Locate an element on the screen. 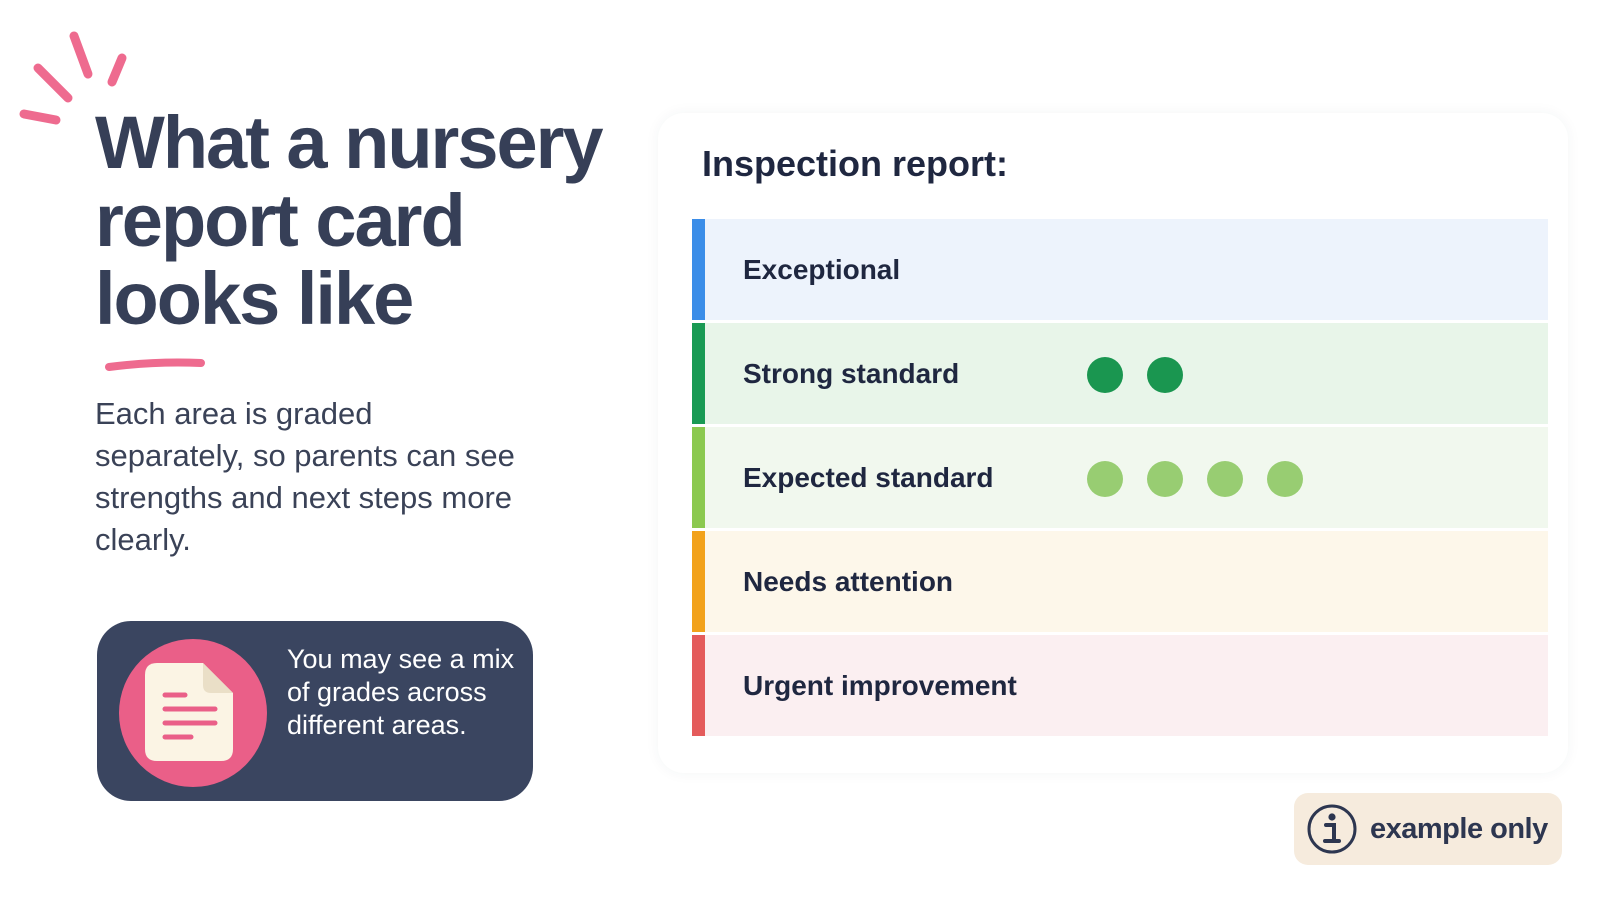 The width and height of the screenshot is (1600, 900). document-icon is located at coordinates (193, 713).